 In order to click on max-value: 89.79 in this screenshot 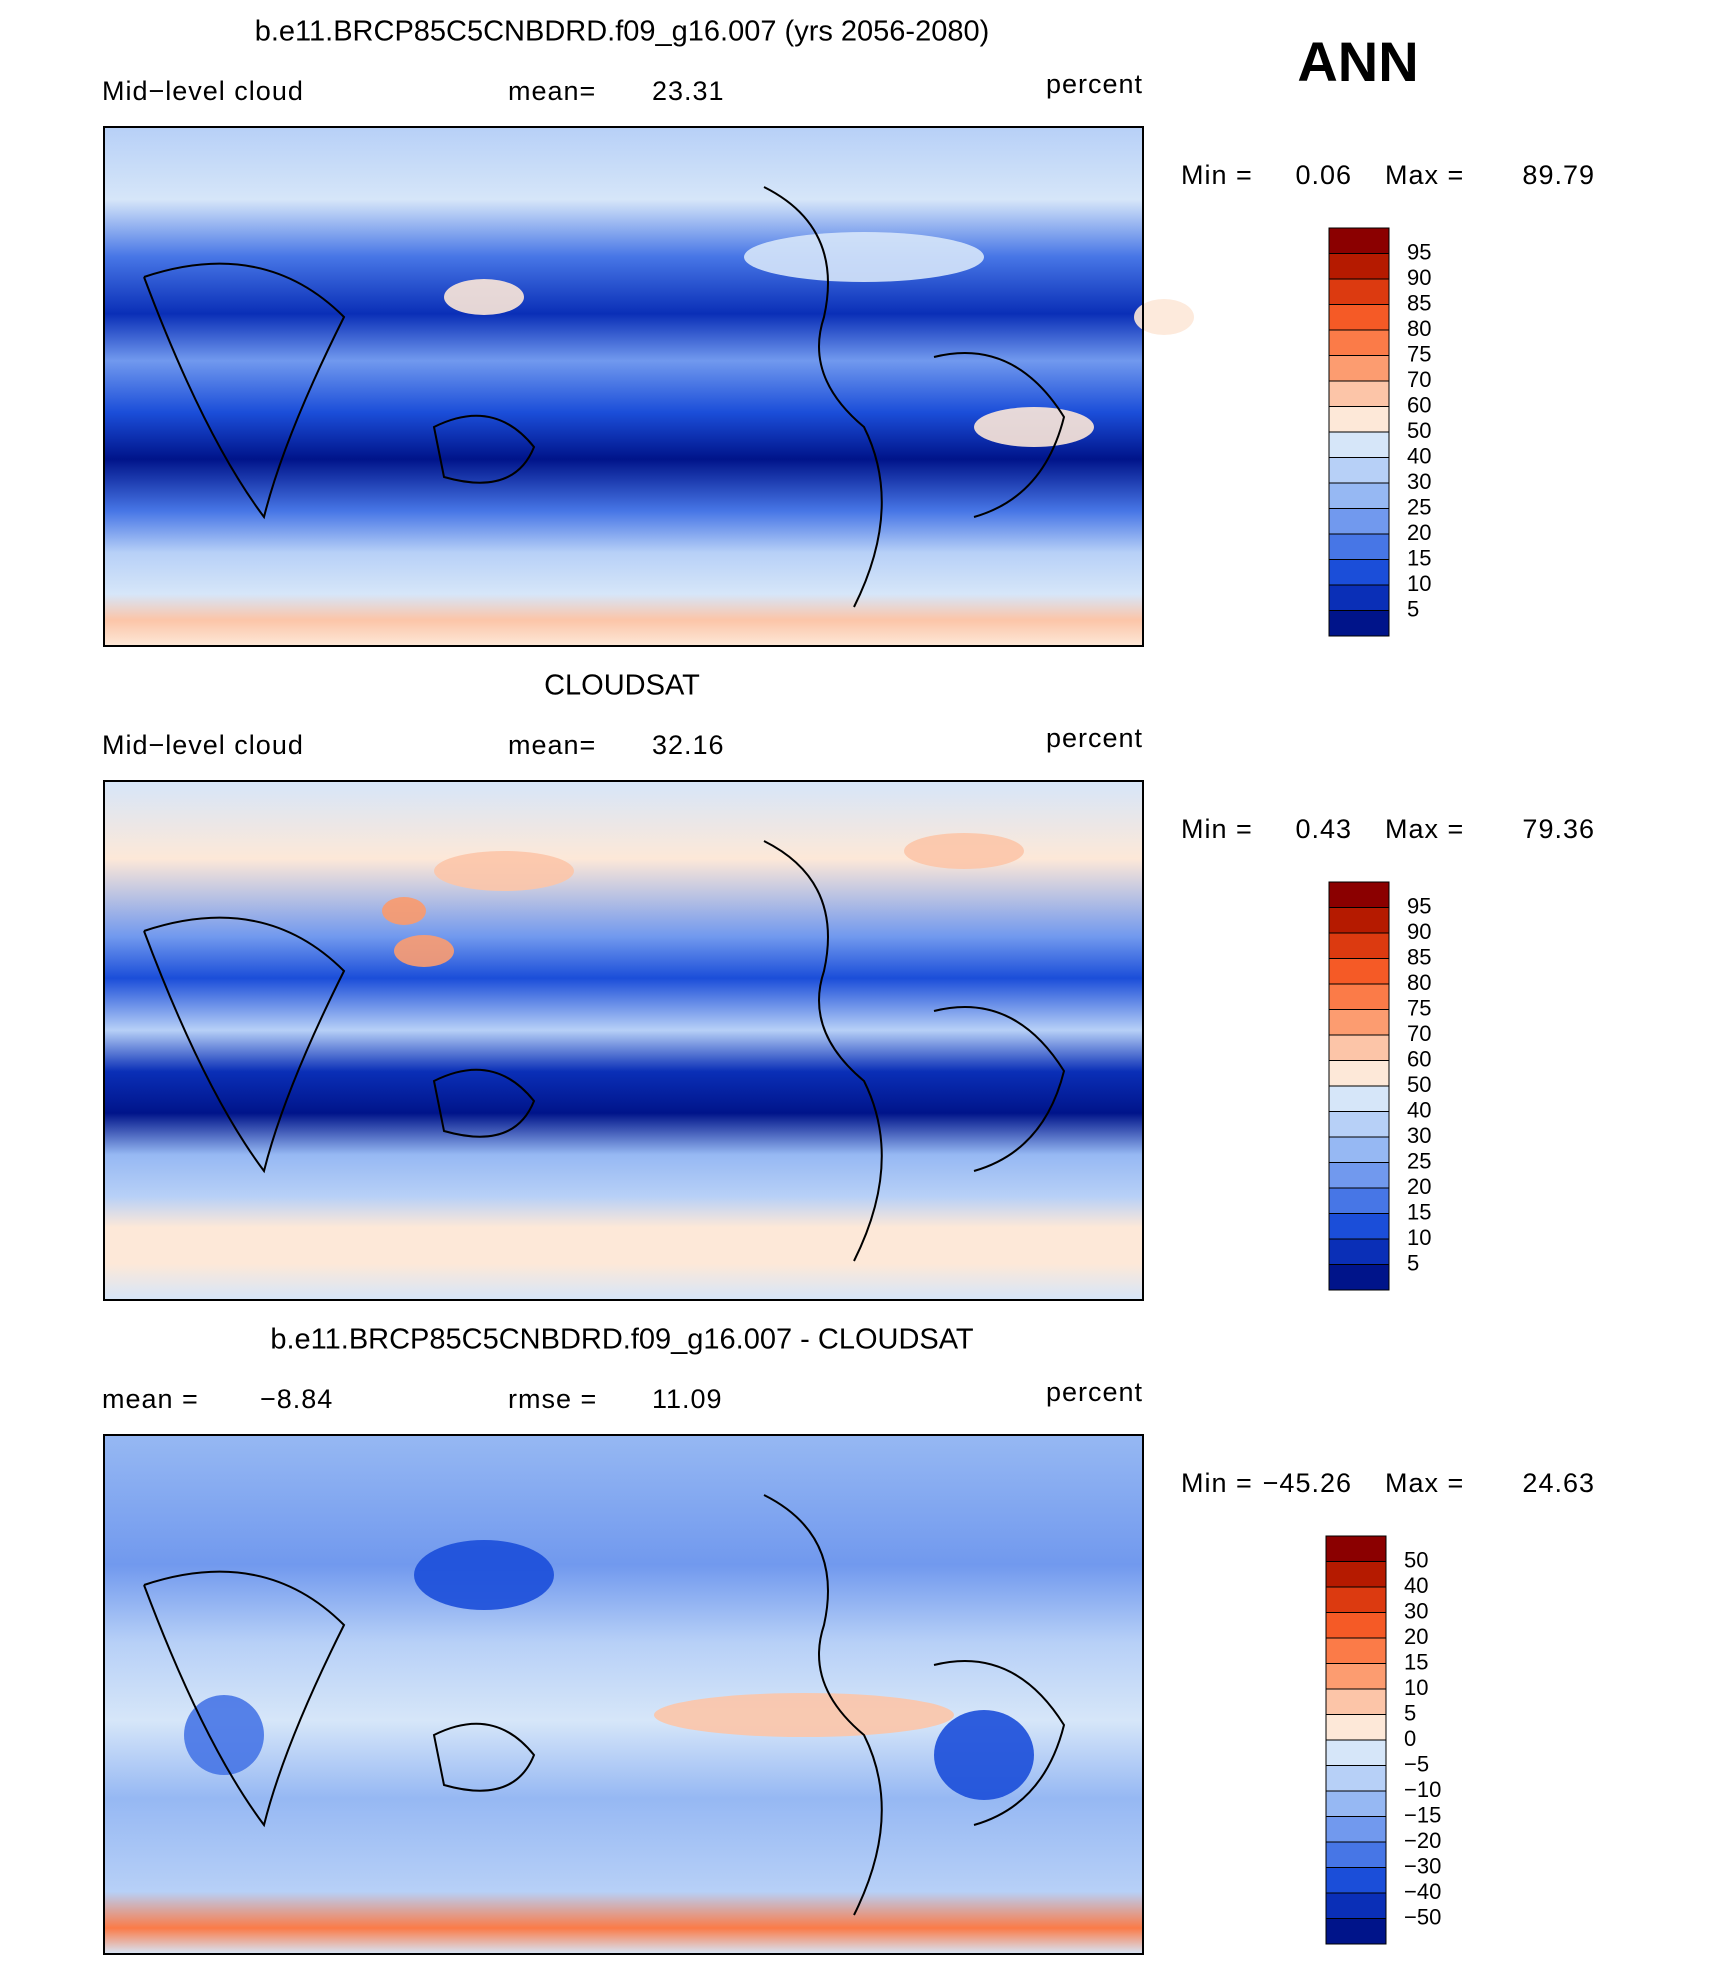, I will do `click(1558, 175)`.